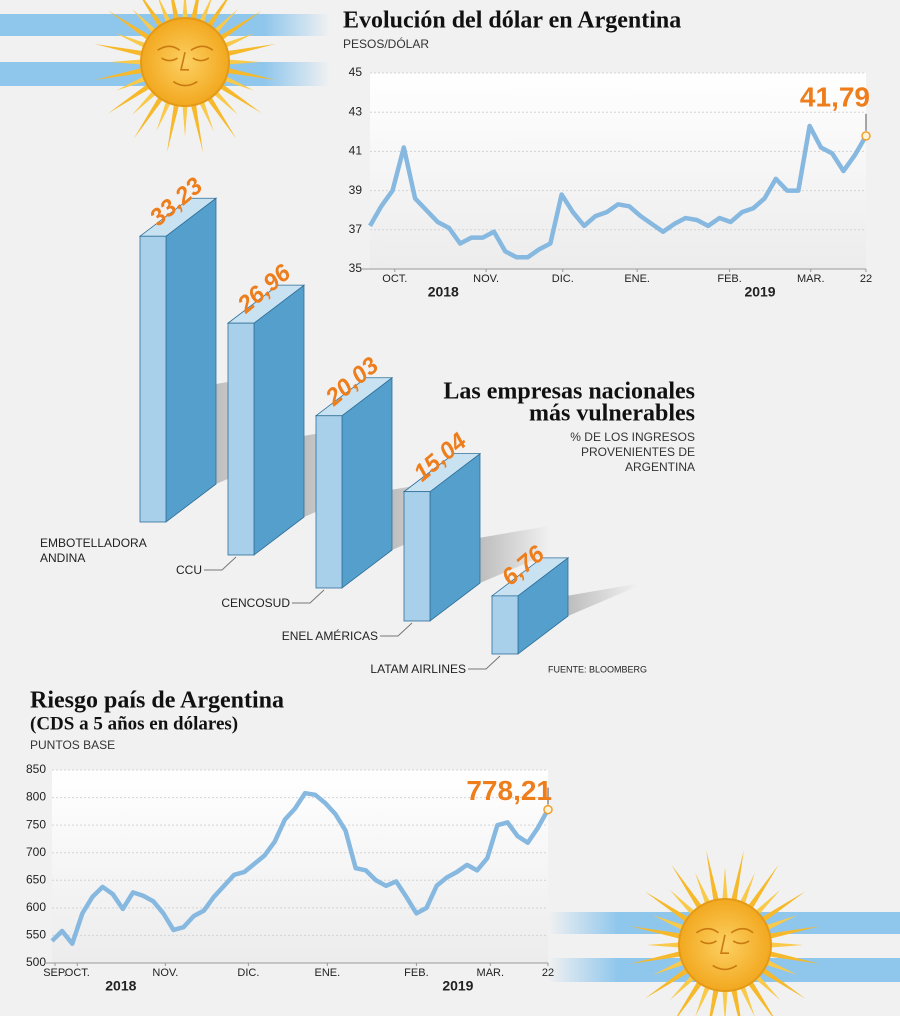  What do you see at coordinates (55, 973) in the screenshot?
I see `x-tick-label: SEP.` at bounding box center [55, 973].